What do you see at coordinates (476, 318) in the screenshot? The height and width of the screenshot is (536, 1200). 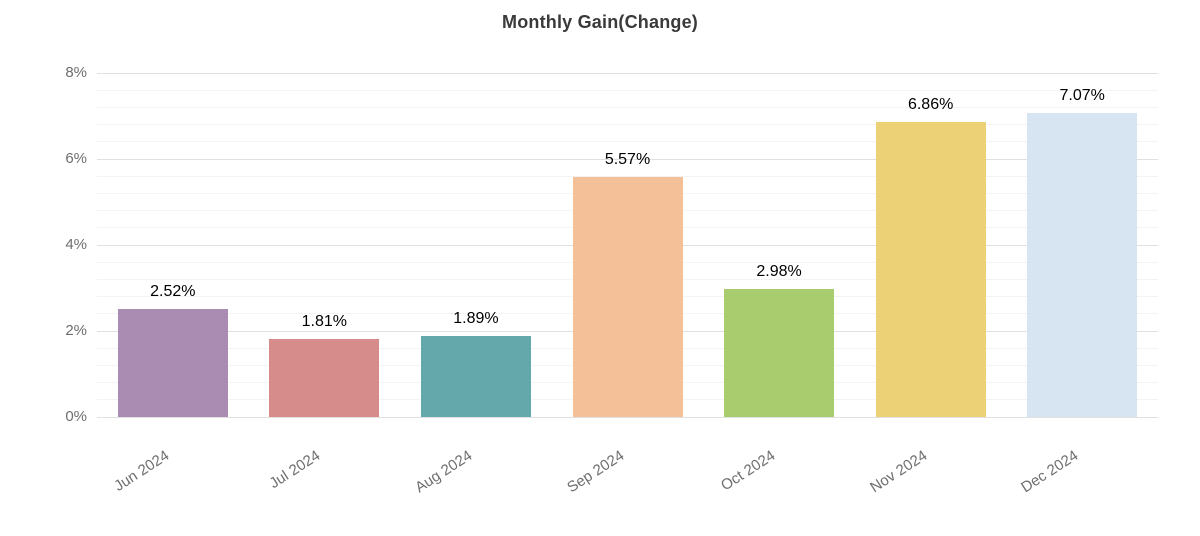 I see `bar-value-label: 1.89%` at bounding box center [476, 318].